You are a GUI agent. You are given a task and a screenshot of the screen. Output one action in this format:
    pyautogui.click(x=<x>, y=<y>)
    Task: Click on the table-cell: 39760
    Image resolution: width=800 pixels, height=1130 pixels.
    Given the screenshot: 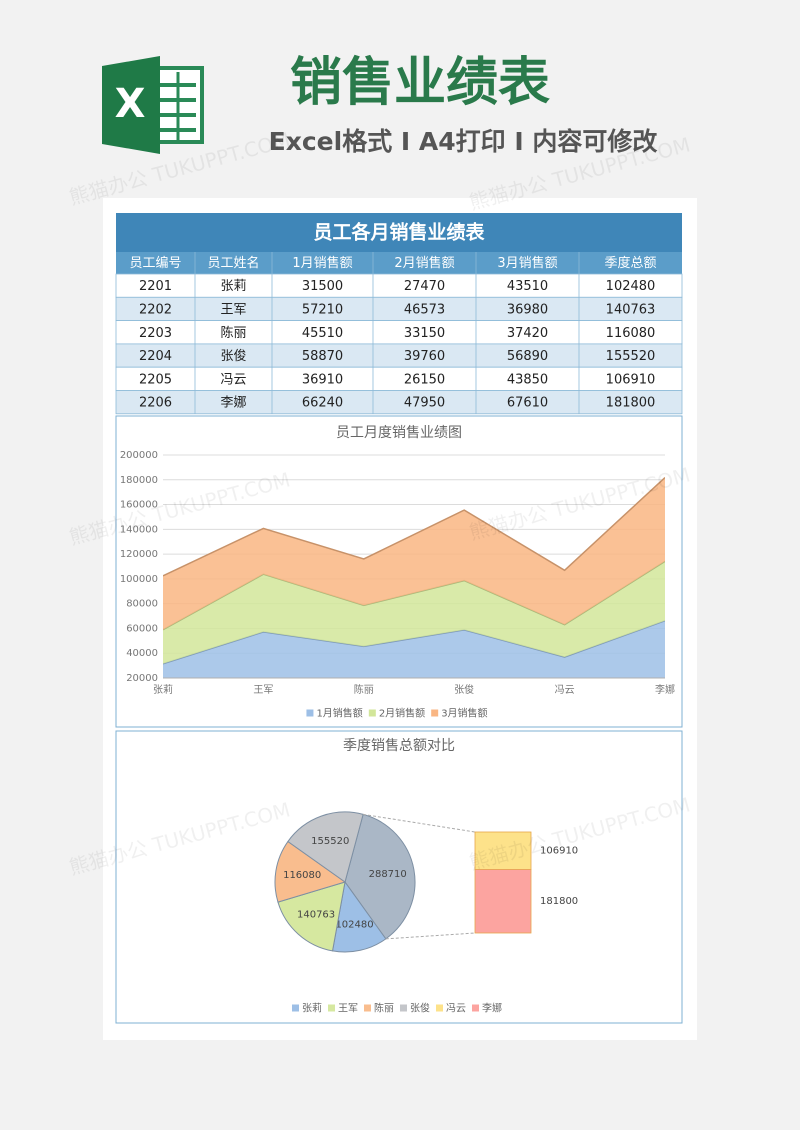 What is the action you would take?
    pyautogui.click(x=424, y=356)
    